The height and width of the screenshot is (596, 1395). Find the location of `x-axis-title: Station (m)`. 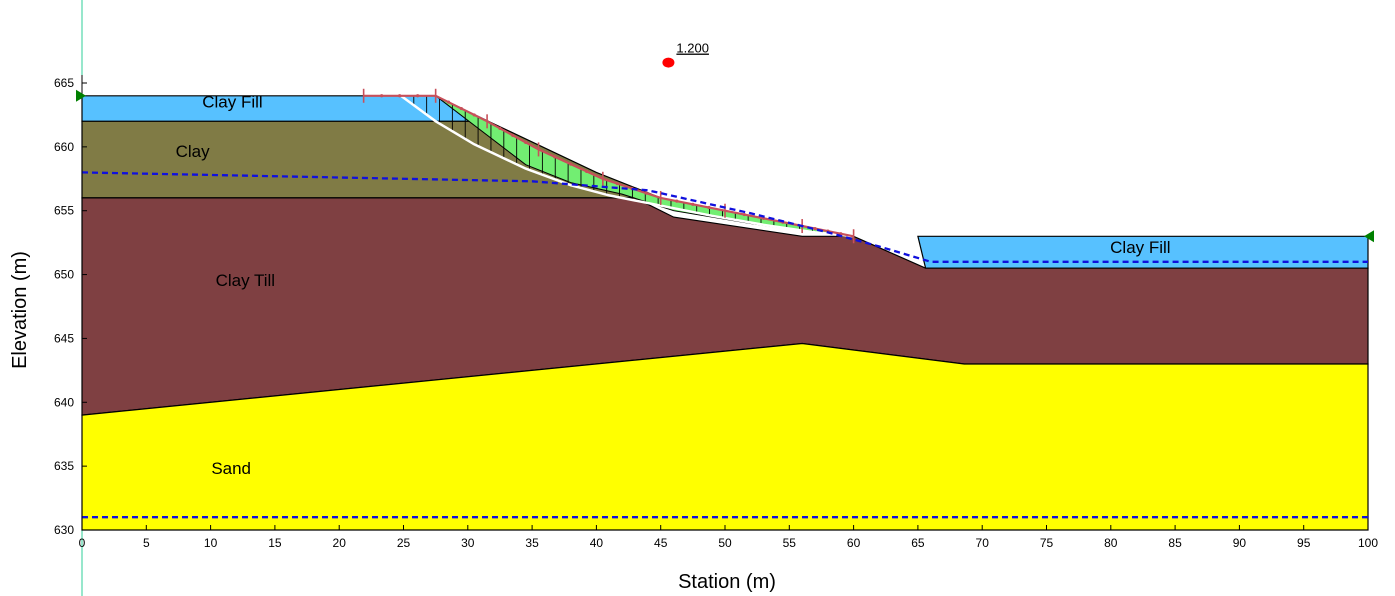

x-axis-title: Station (m) is located at coordinates (727, 582).